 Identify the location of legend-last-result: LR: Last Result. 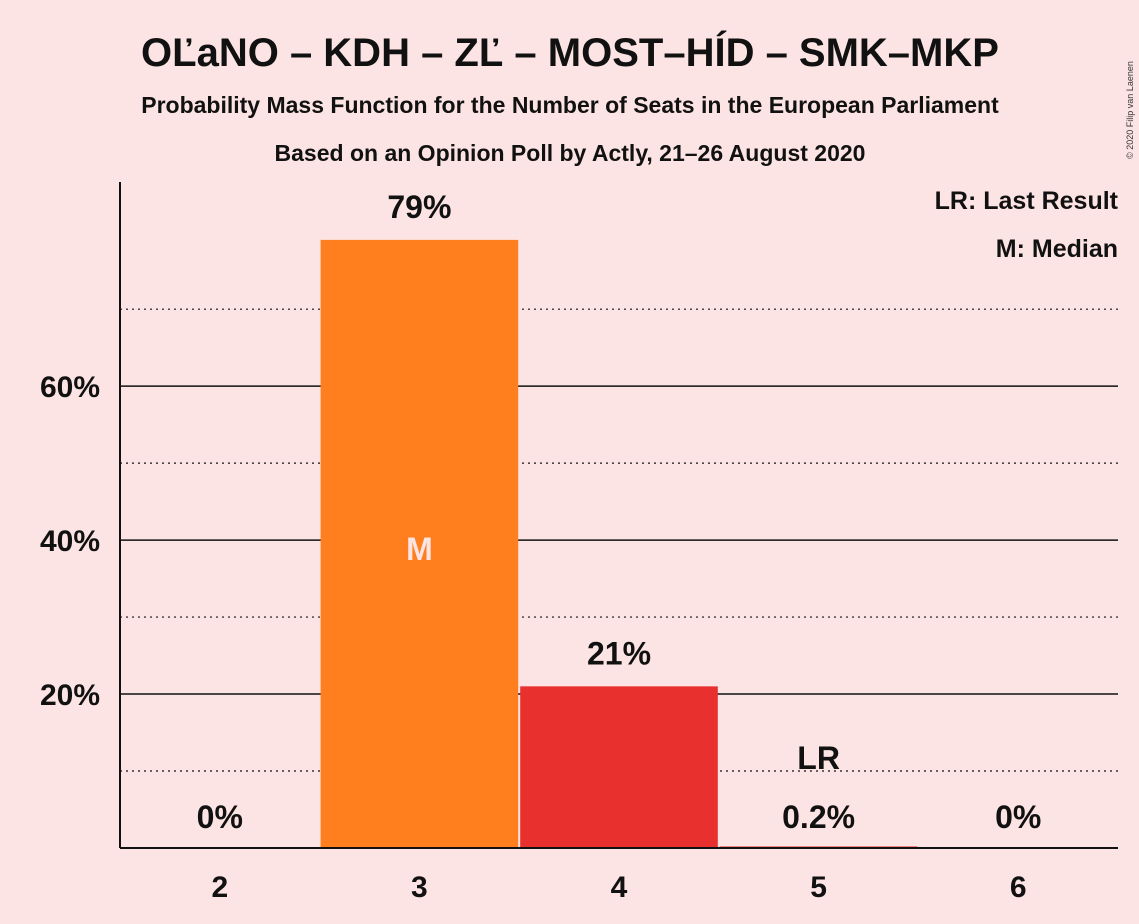
(1027, 201).